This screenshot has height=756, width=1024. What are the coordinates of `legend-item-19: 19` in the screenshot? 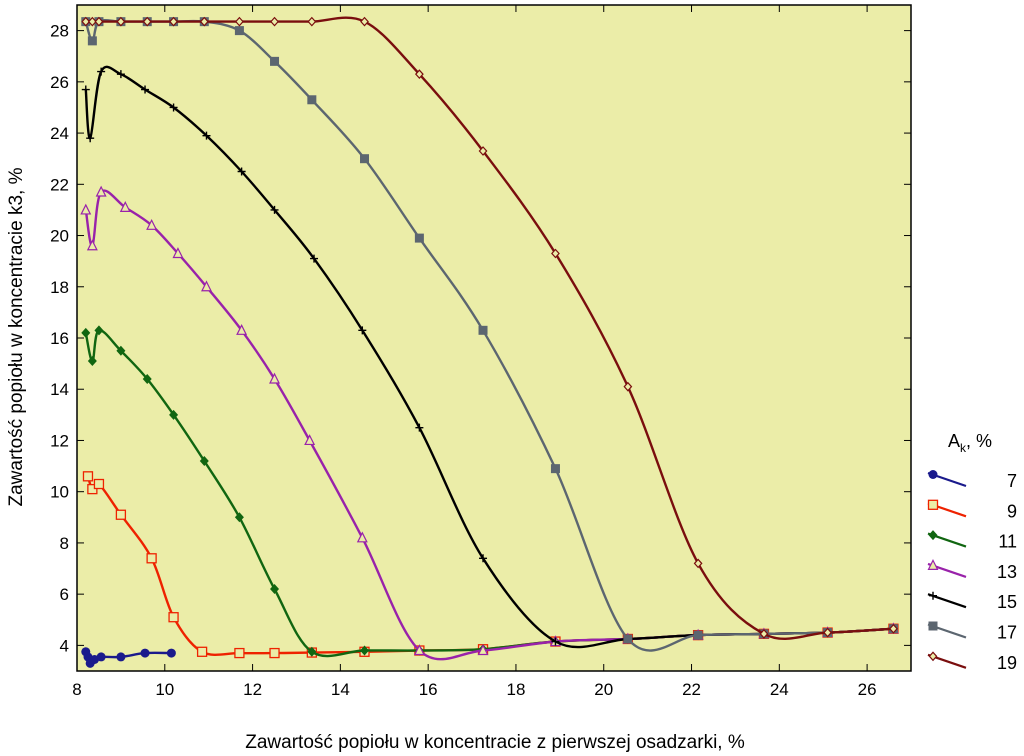 It's located at (972, 662).